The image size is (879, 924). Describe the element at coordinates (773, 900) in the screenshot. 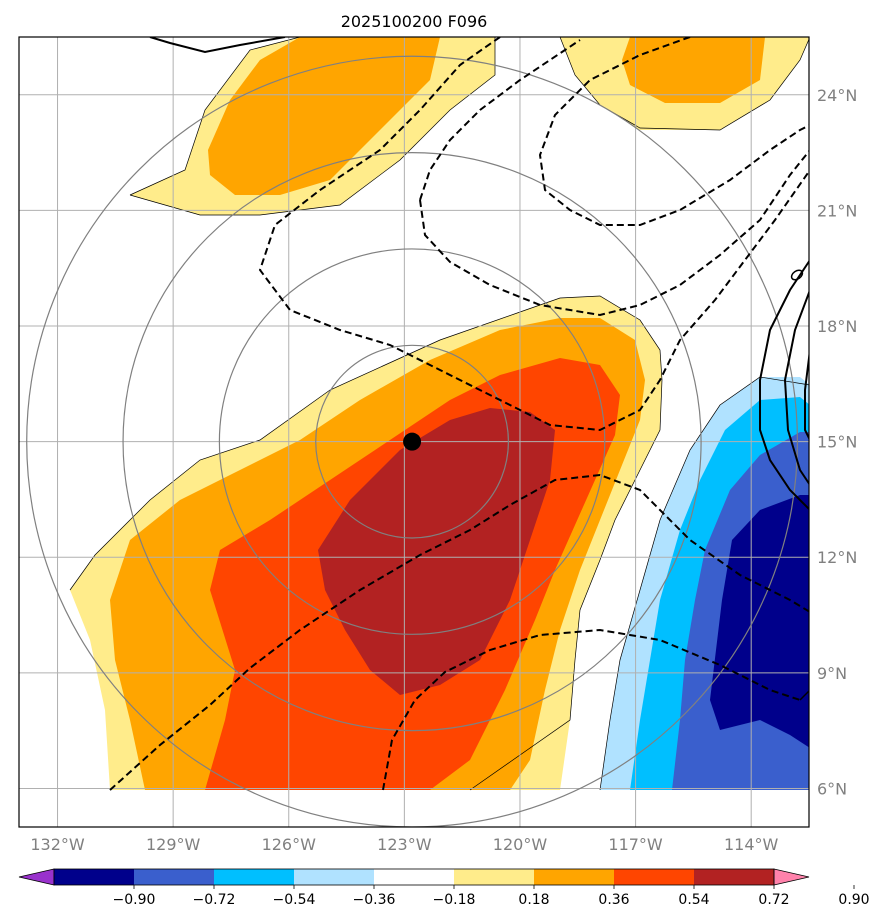

I see `colorbar-tick-label: 0.72` at that location.